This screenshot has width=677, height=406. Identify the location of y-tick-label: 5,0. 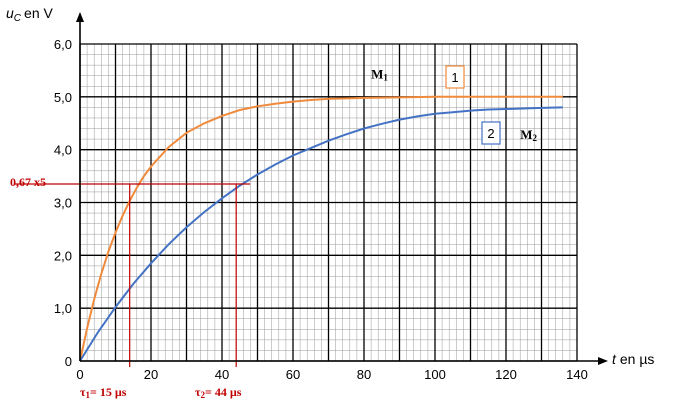
(63, 97).